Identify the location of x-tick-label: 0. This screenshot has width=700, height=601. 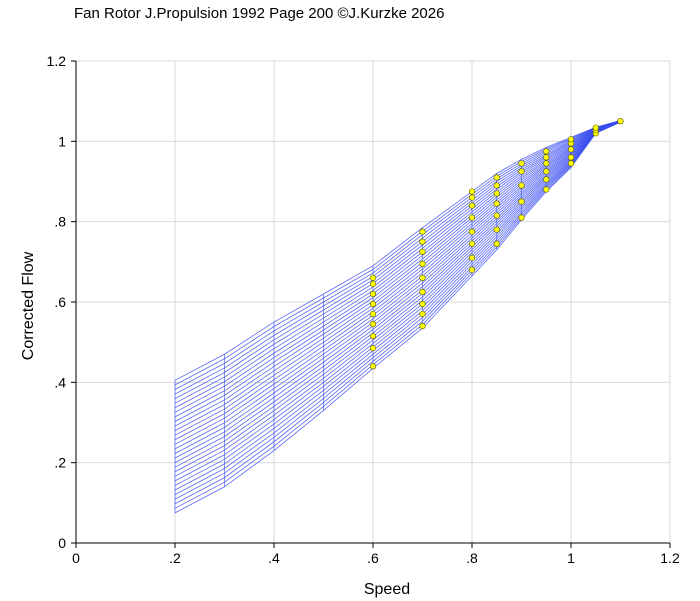
(76, 558).